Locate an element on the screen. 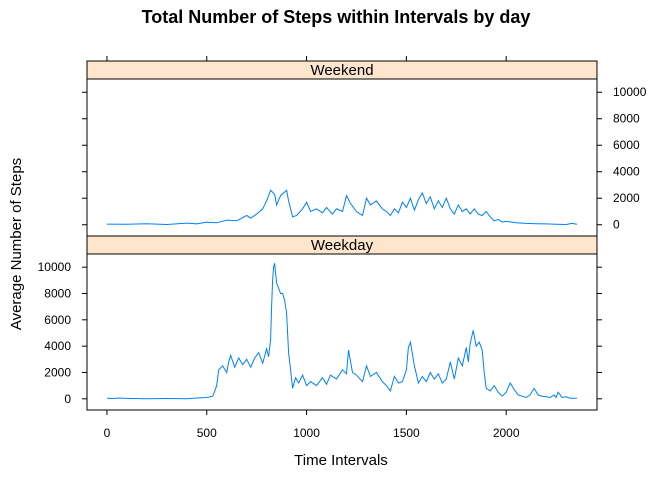 The image size is (672, 480). strip-label-weekday: Weekday is located at coordinates (342, 245).